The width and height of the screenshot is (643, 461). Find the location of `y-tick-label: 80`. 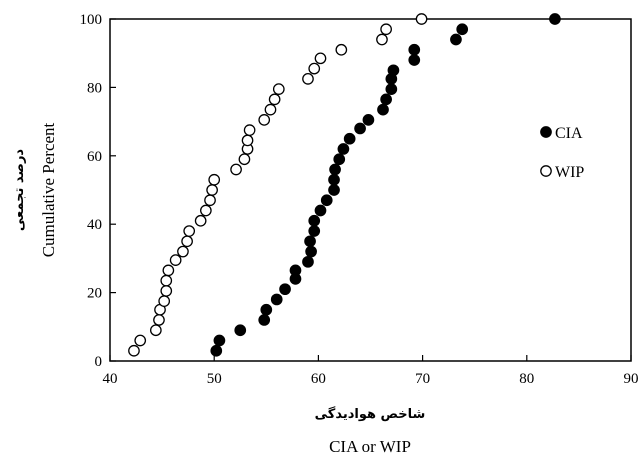

y-tick-label: 80 is located at coordinates (94, 88).